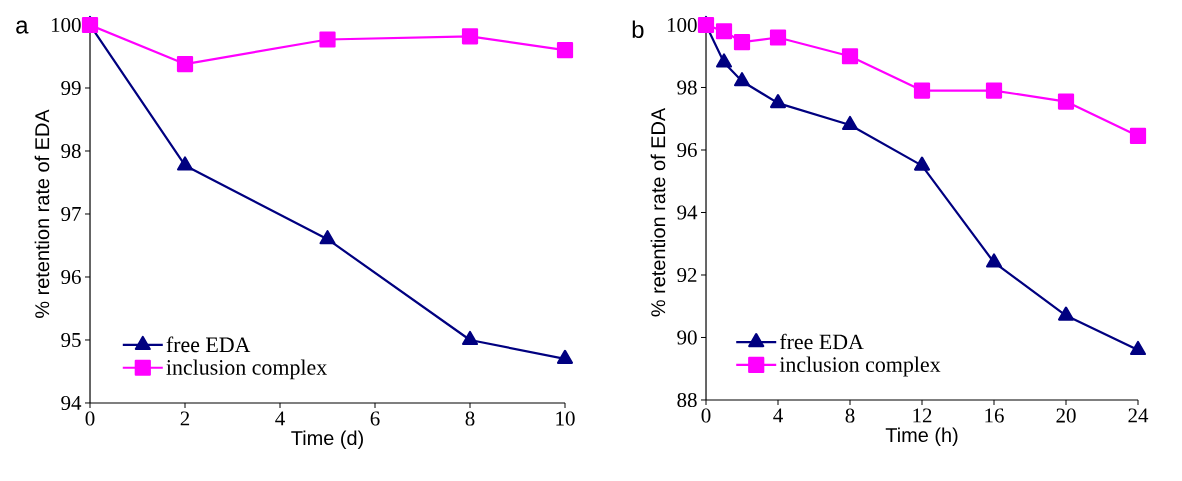  What do you see at coordinates (71, 88) in the screenshot?
I see `y-tick-label: 99` at bounding box center [71, 88].